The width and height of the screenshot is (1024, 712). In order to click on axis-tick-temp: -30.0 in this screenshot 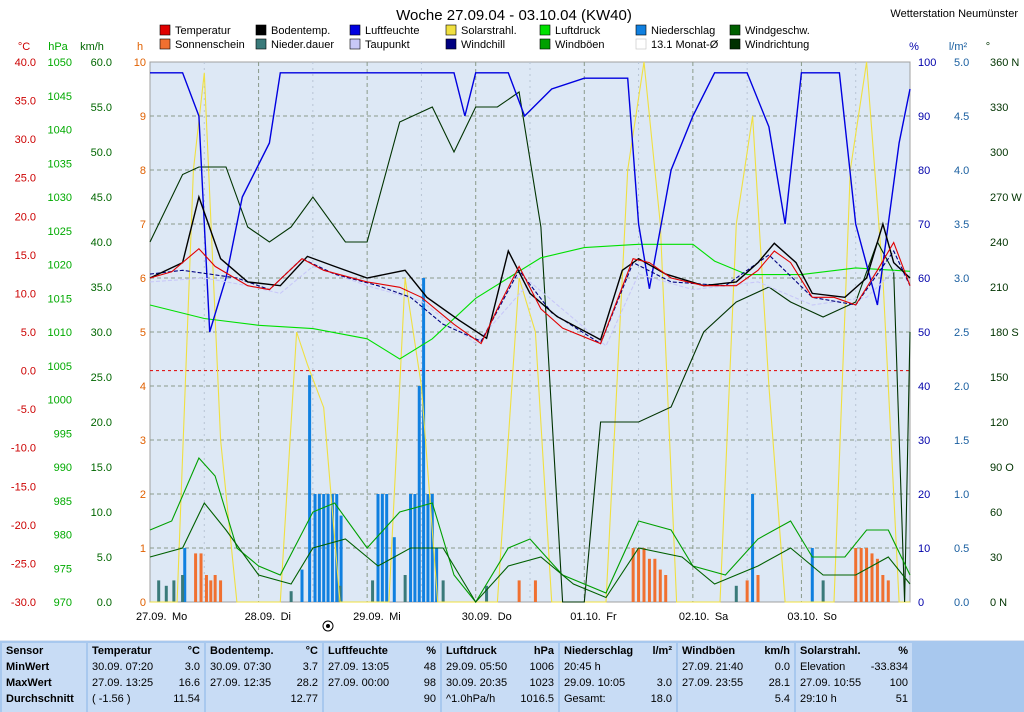, I will do `click(23, 603)`.